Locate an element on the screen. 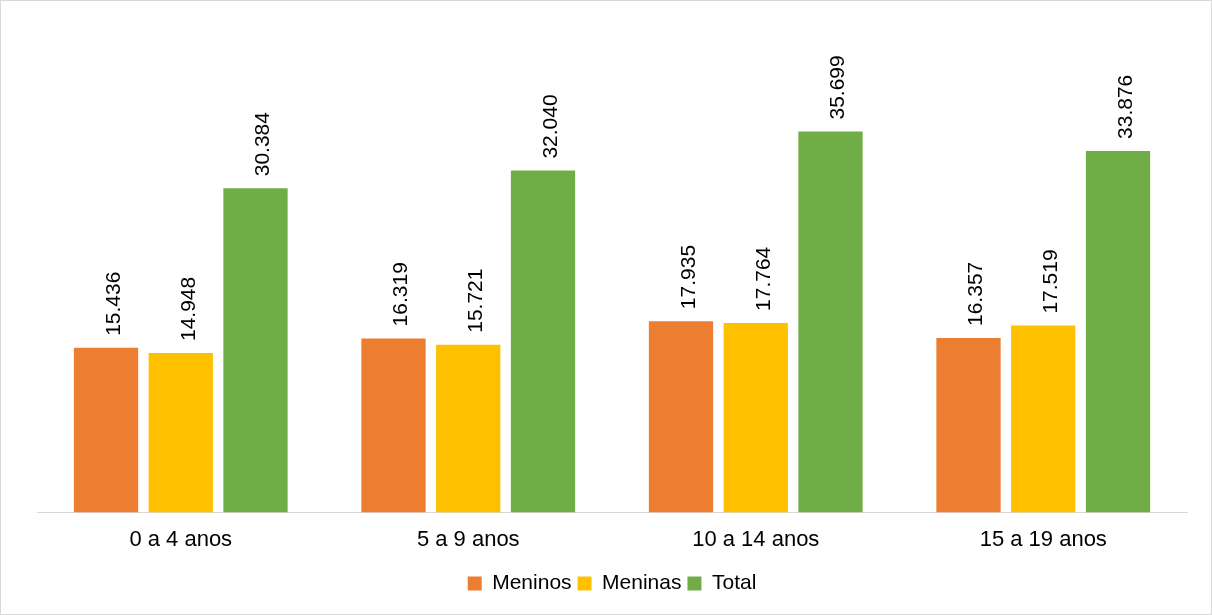 The height and width of the screenshot is (615, 1212). data-label: 15.436 is located at coordinates (112, 303).